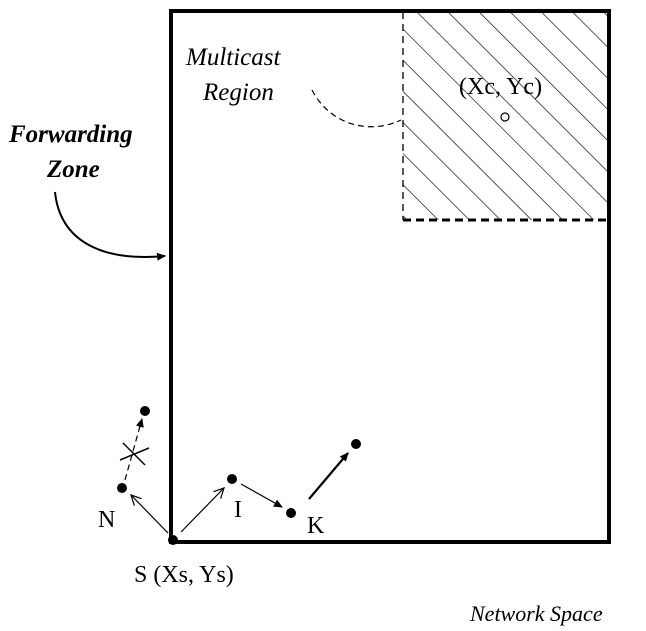 The width and height of the screenshot is (646, 631). I want to click on forwarding-zone-label-line2: Zone, so click(73, 169).